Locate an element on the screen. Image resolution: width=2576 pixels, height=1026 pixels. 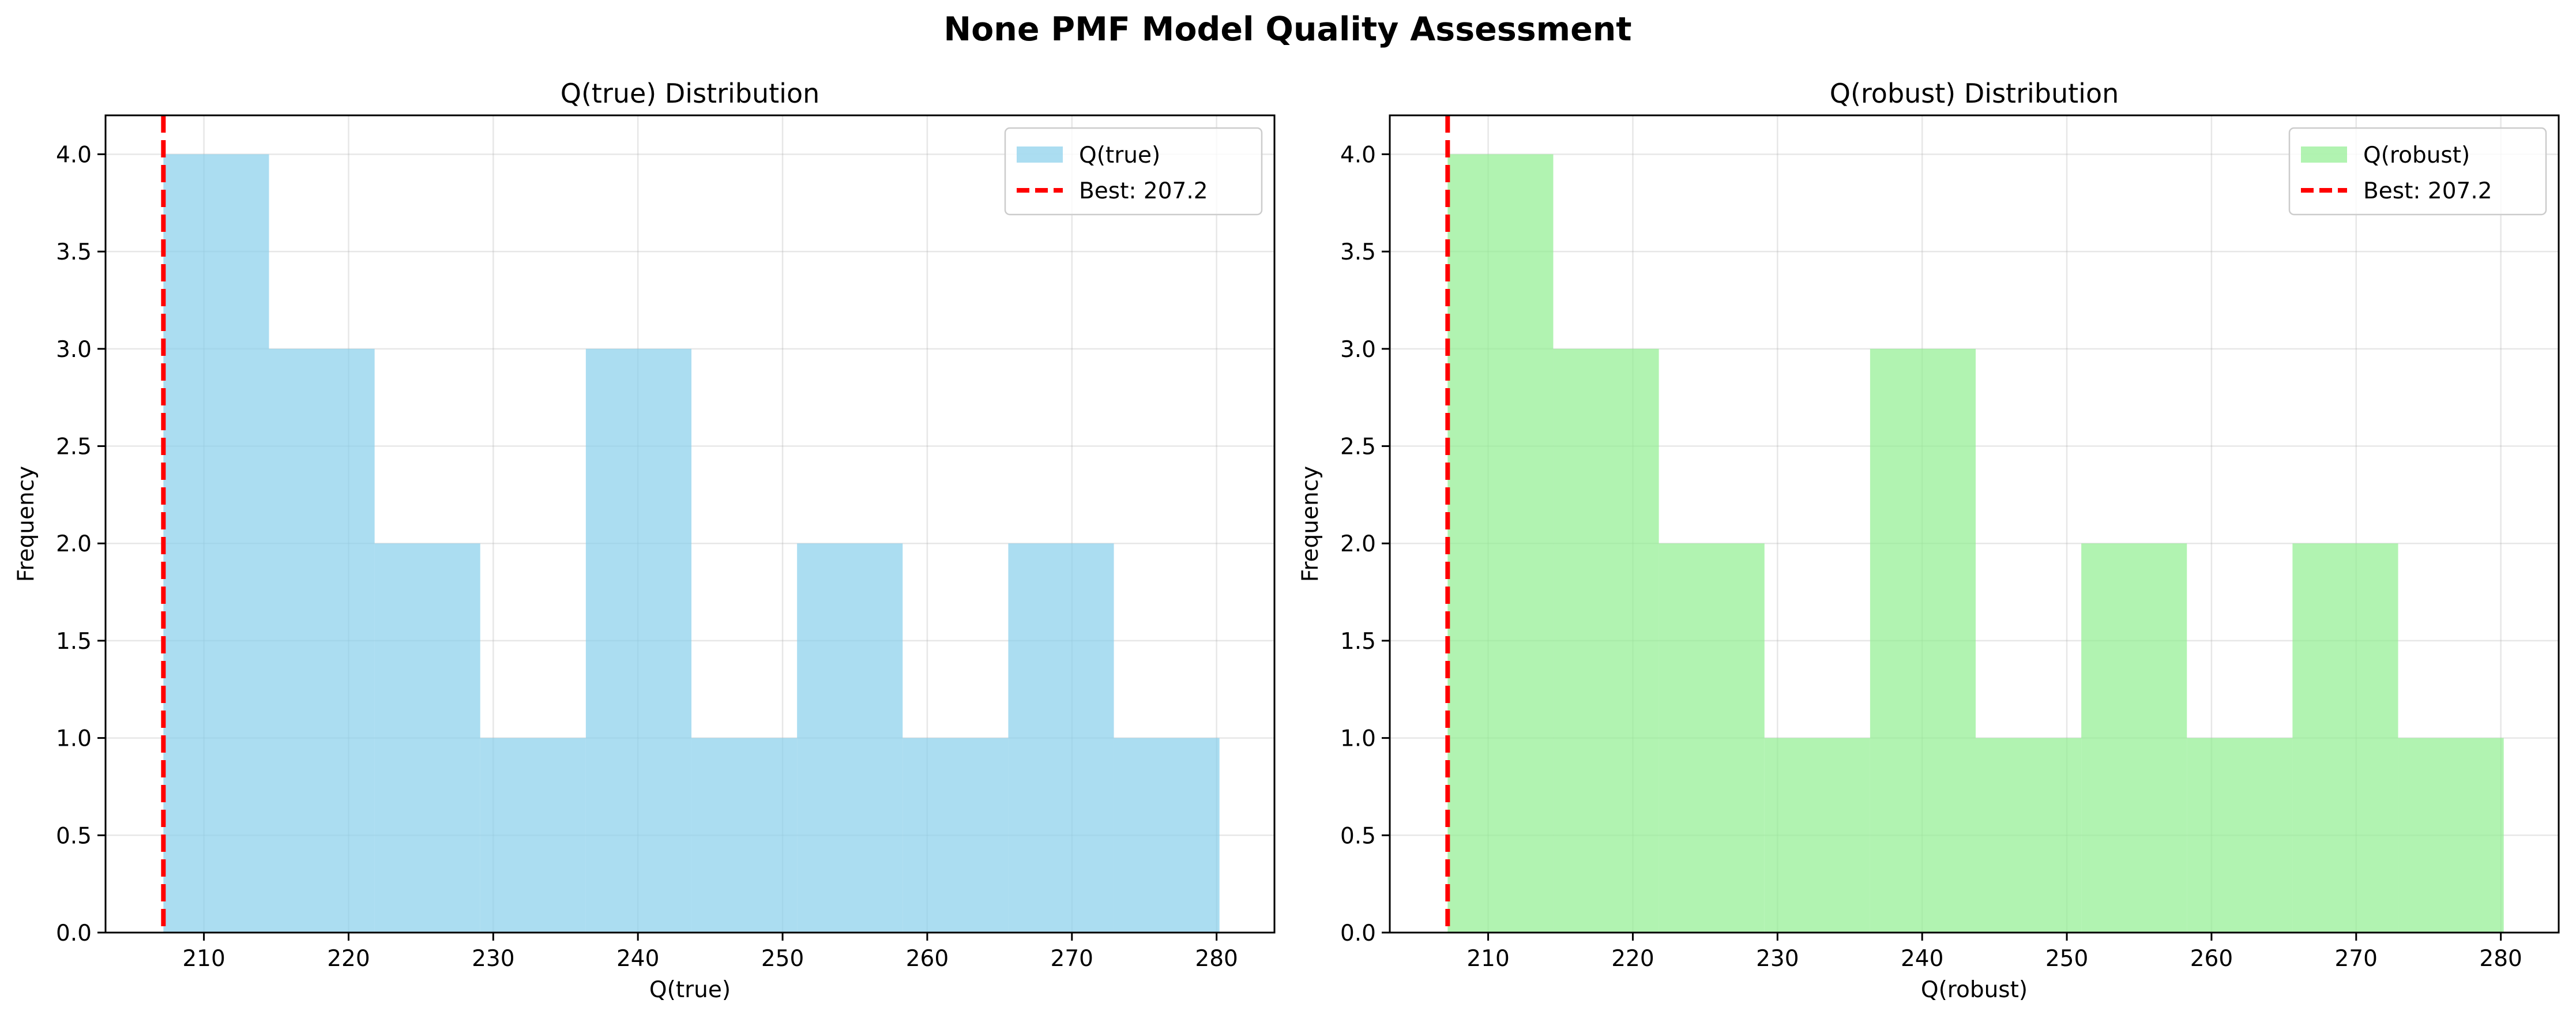
panel-2-legend: Q(robust) Best: 207.2 is located at coordinates (2417, 171).